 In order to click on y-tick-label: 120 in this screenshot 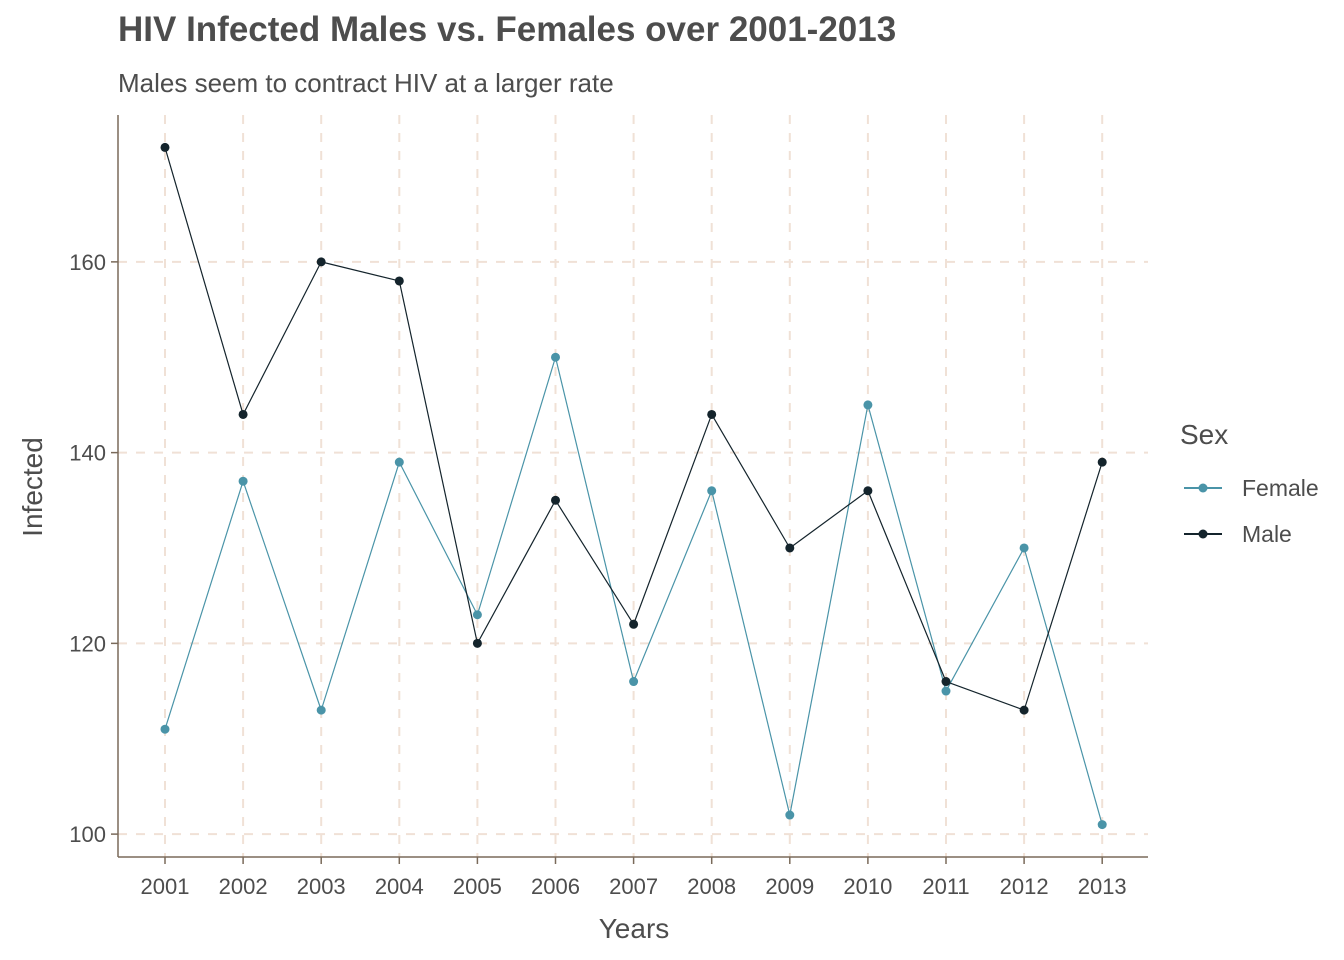, I will do `click(87, 643)`.